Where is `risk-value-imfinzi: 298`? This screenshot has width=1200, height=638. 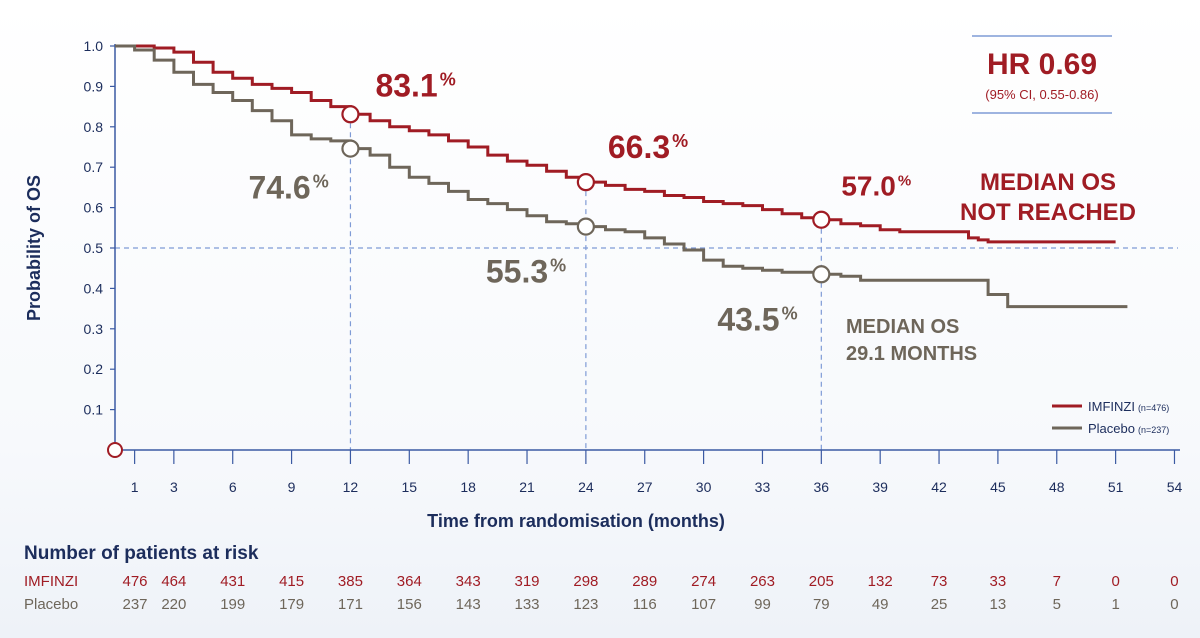 risk-value-imfinzi: 298 is located at coordinates (585, 581).